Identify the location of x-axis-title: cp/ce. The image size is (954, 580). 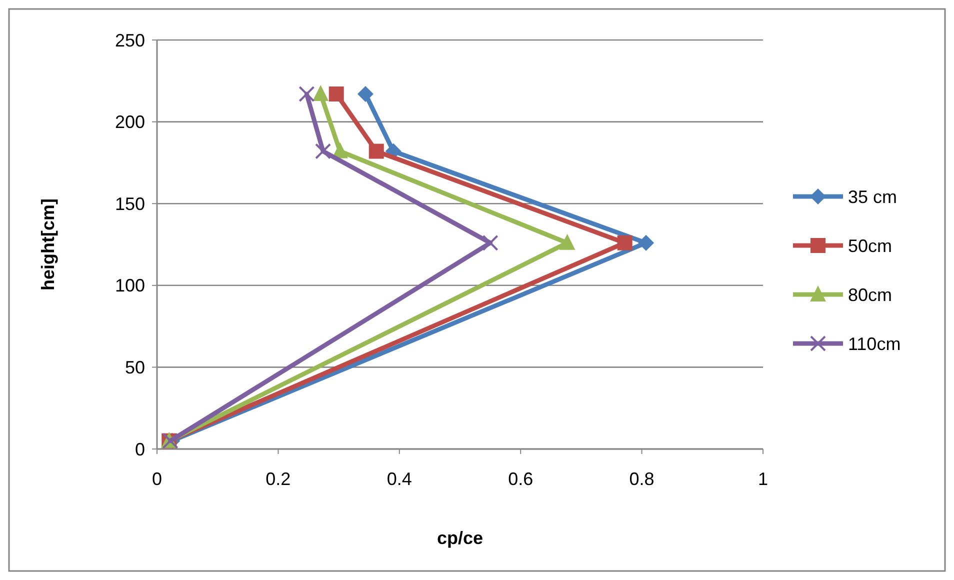
(460, 538).